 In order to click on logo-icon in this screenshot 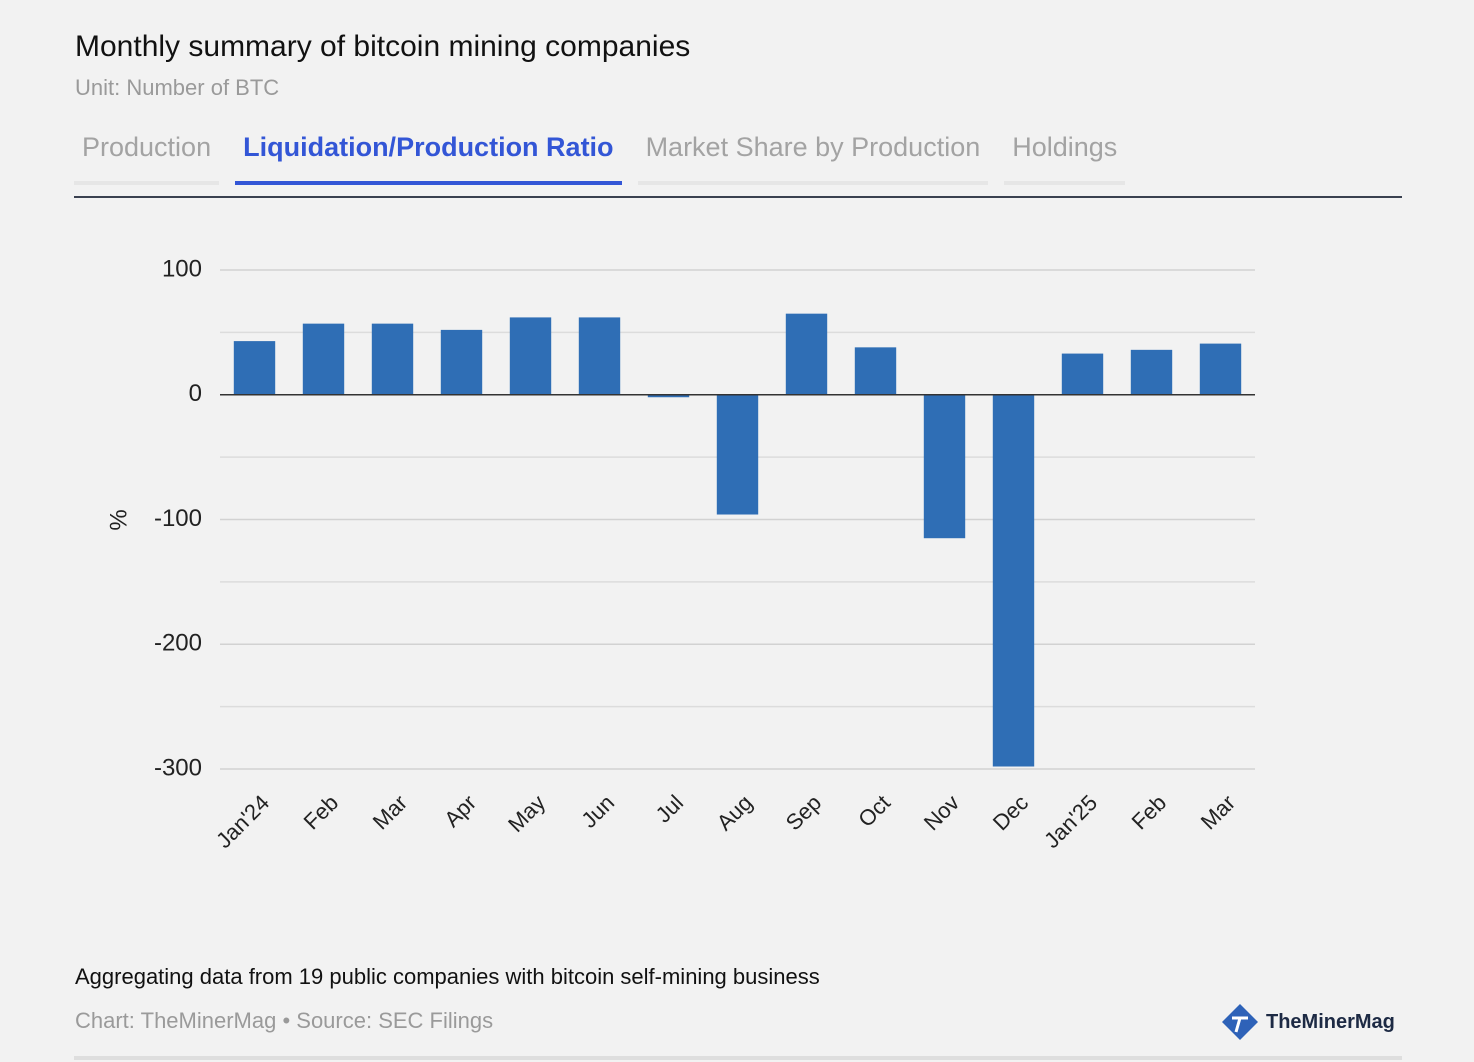, I will do `click(1240, 1022)`.